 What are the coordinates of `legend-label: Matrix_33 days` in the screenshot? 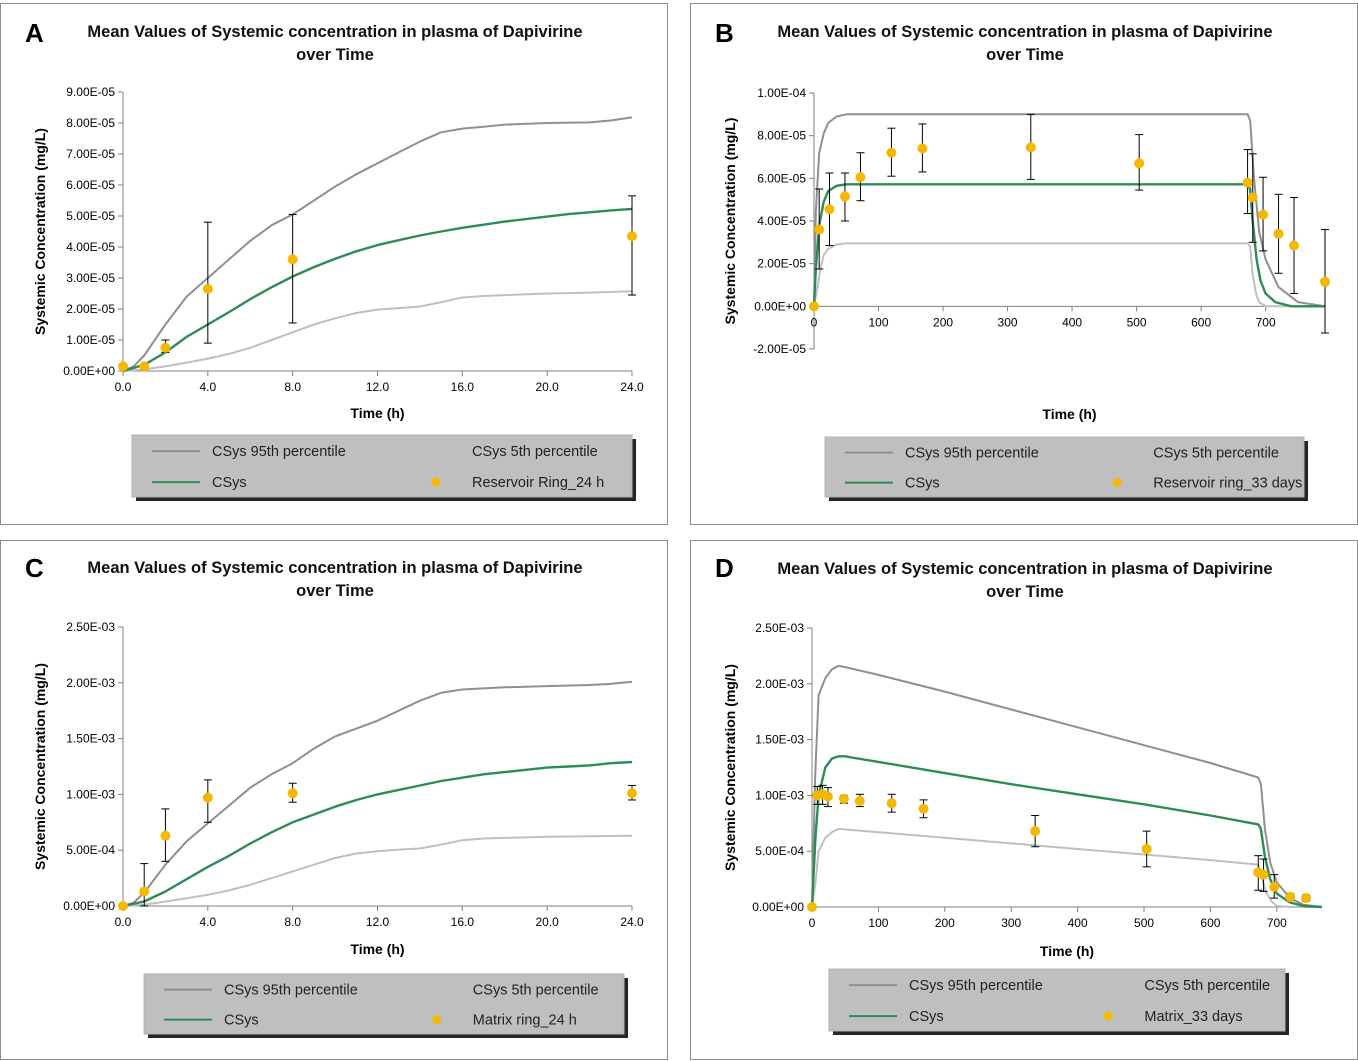 It's located at (1193, 1017).